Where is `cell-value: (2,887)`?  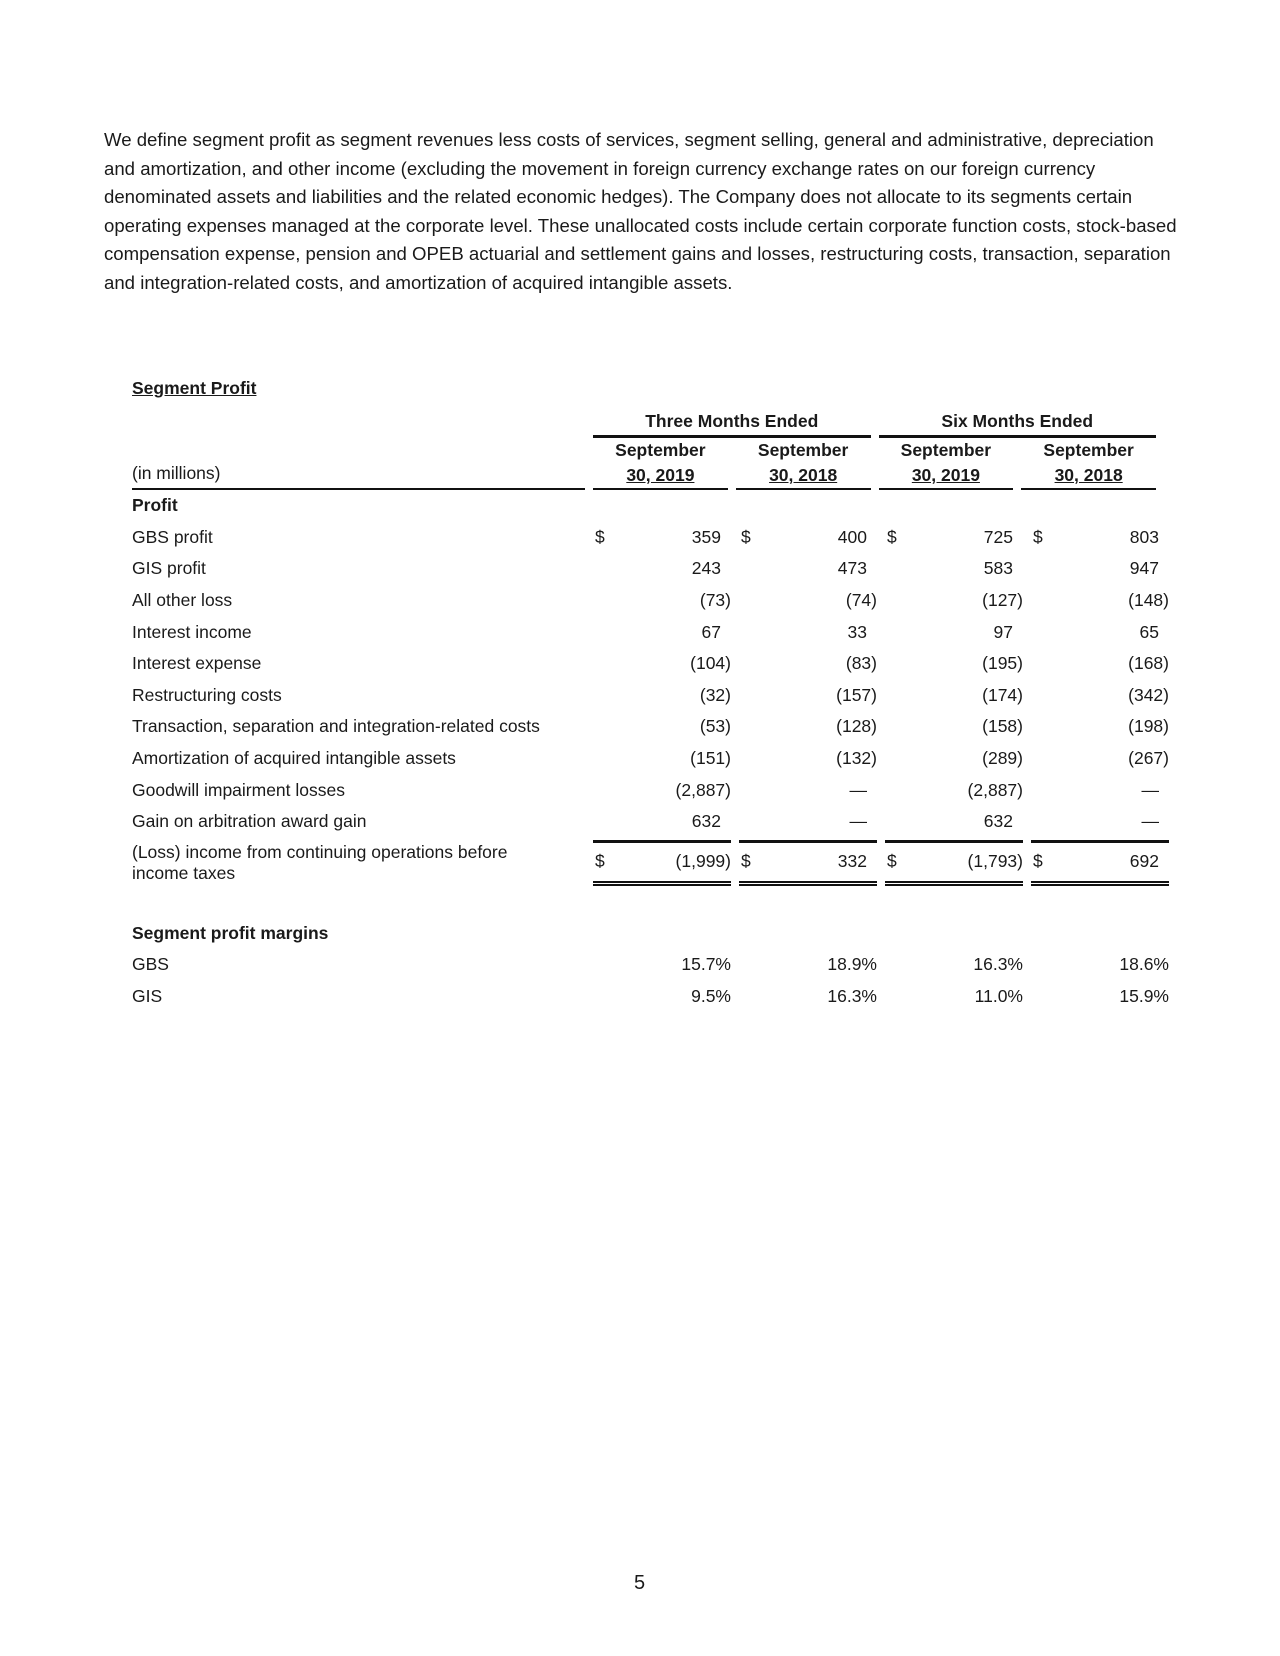 cell-value: (2,887) is located at coordinates (995, 789).